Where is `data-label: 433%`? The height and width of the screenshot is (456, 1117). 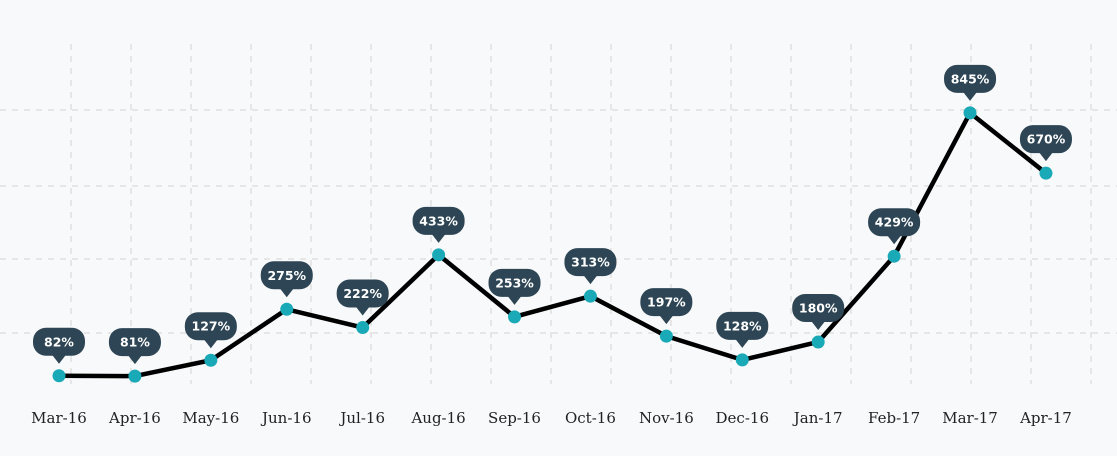 data-label: 433% is located at coordinates (438, 220).